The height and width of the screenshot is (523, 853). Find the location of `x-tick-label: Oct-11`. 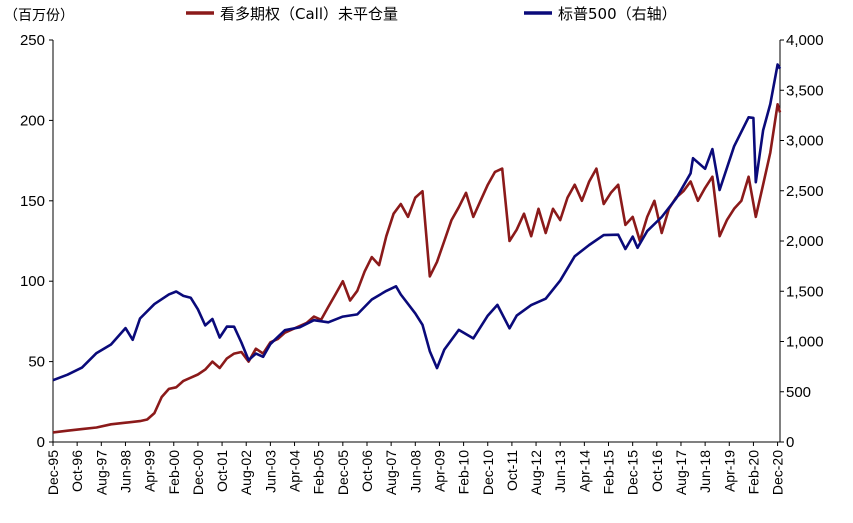

x-tick-label: Oct-11 is located at coordinates (512, 470).